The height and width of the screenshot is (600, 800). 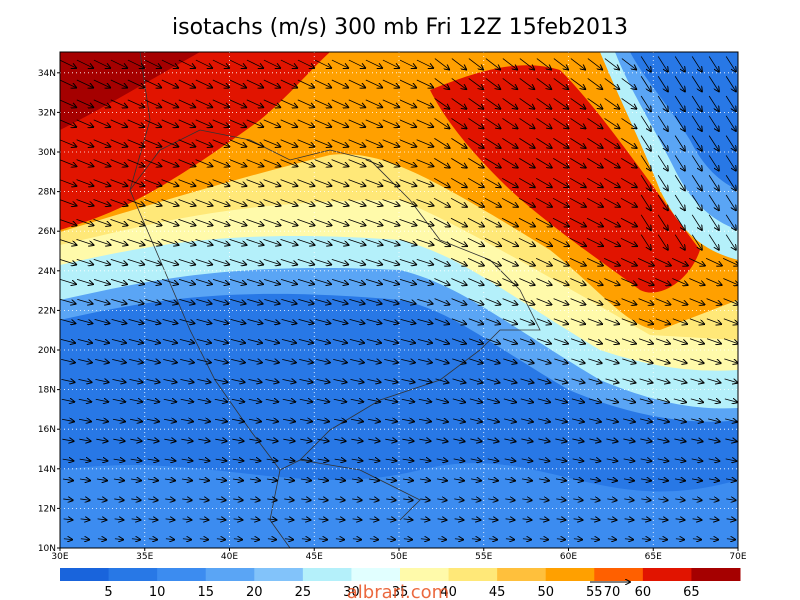 What do you see at coordinates (47, 351) in the screenshot?
I see `lat-label: 20N` at bounding box center [47, 351].